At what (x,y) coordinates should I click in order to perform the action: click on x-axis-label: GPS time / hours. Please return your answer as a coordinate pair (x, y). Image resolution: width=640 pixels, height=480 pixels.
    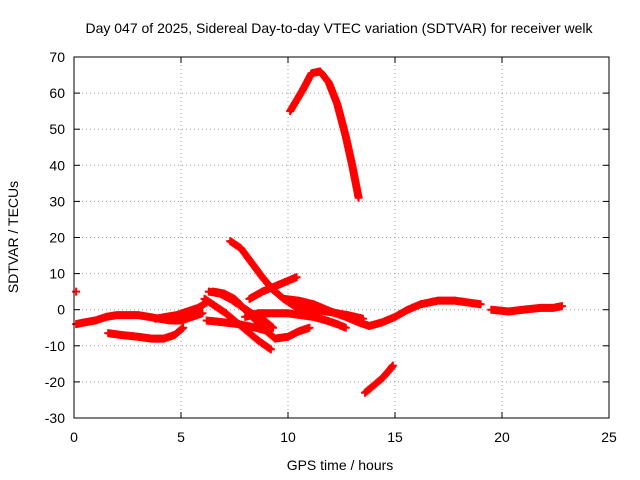
    Looking at the image, I should click on (340, 465).